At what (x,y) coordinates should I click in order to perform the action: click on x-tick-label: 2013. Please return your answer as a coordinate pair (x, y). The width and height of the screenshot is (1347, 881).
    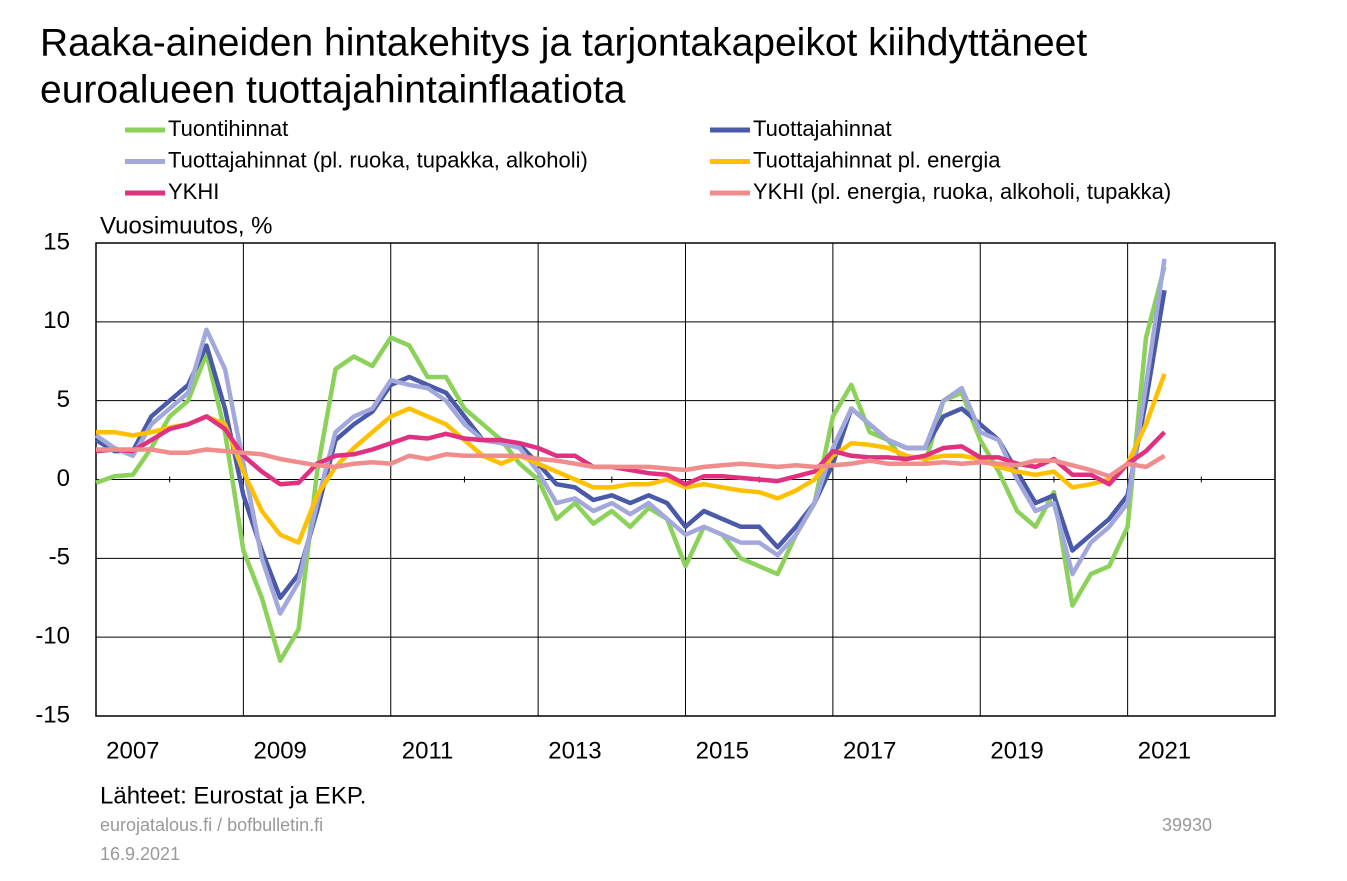
    Looking at the image, I should click on (574, 750).